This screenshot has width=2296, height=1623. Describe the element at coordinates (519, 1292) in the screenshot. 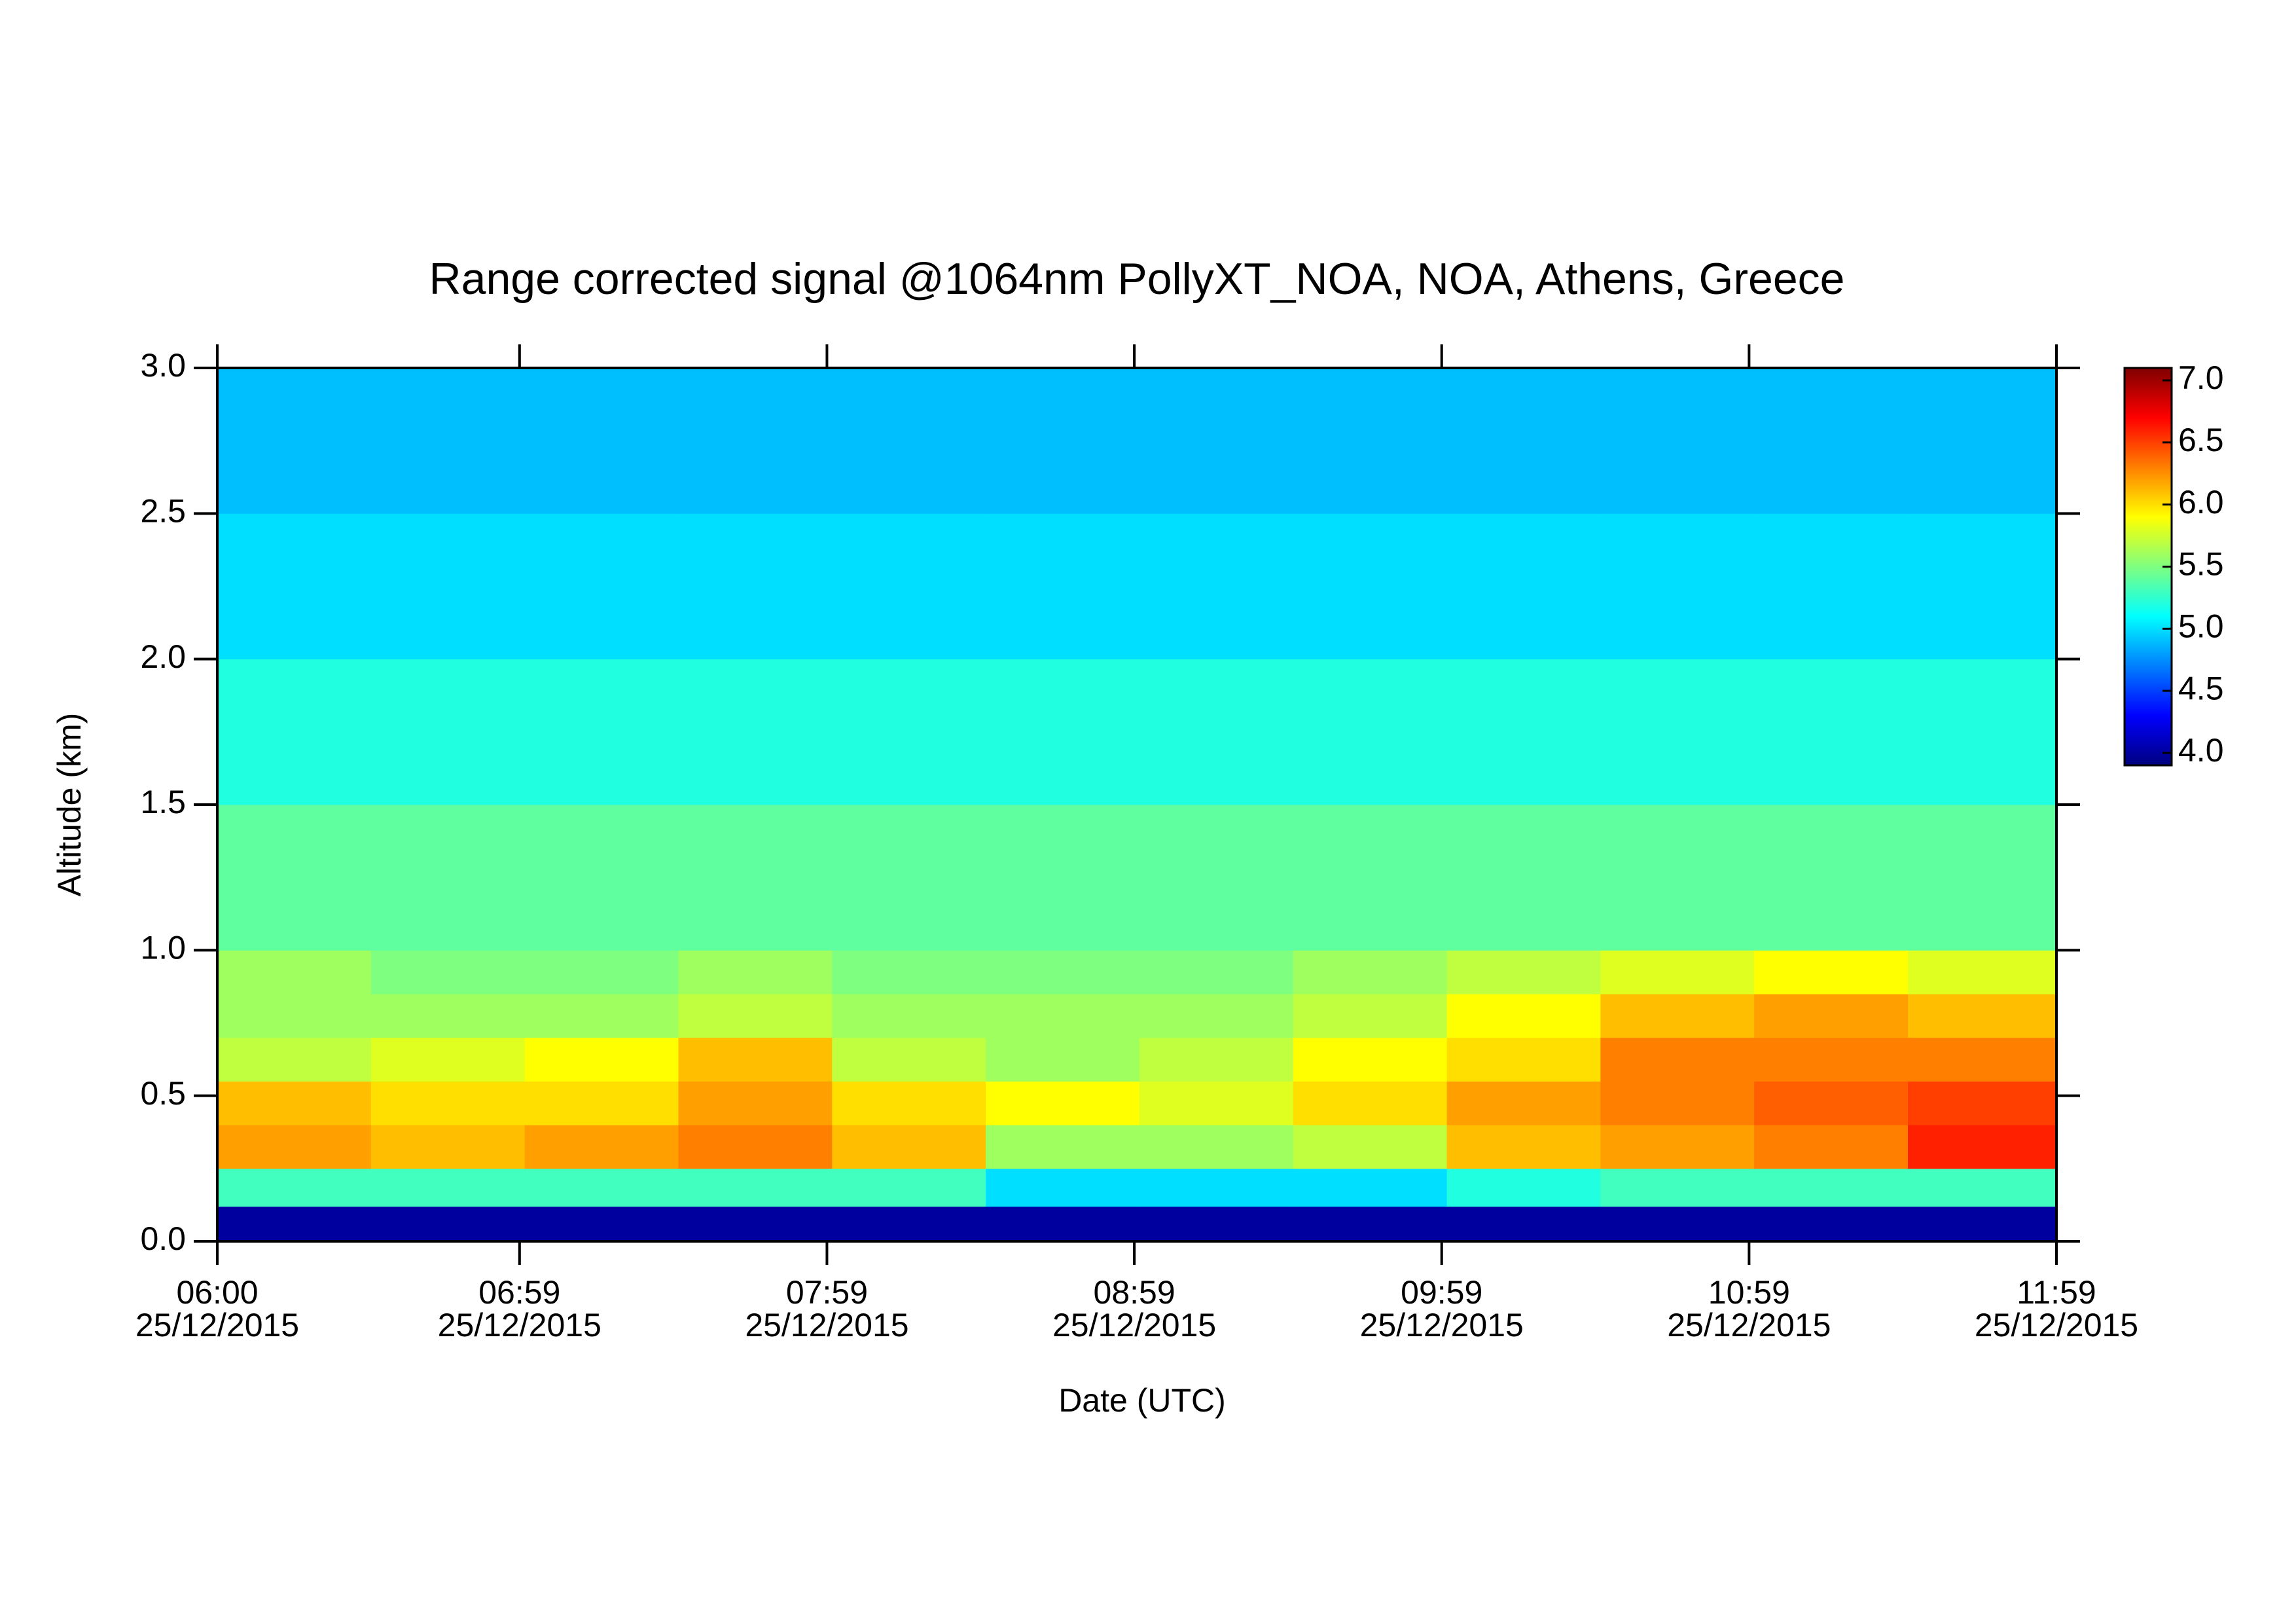

I see `x-tick-label: 06:59` at that location.